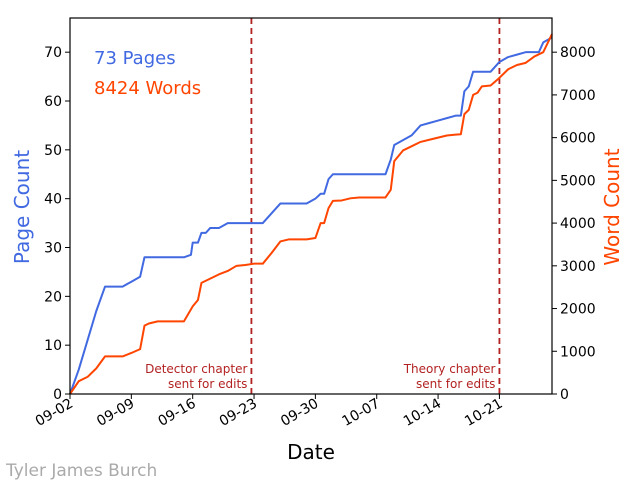 The image size is (640, 480). Describe the element at coordinates (57, 395) in the screenshot. I see `y-left-tick-label: 0` at that location.